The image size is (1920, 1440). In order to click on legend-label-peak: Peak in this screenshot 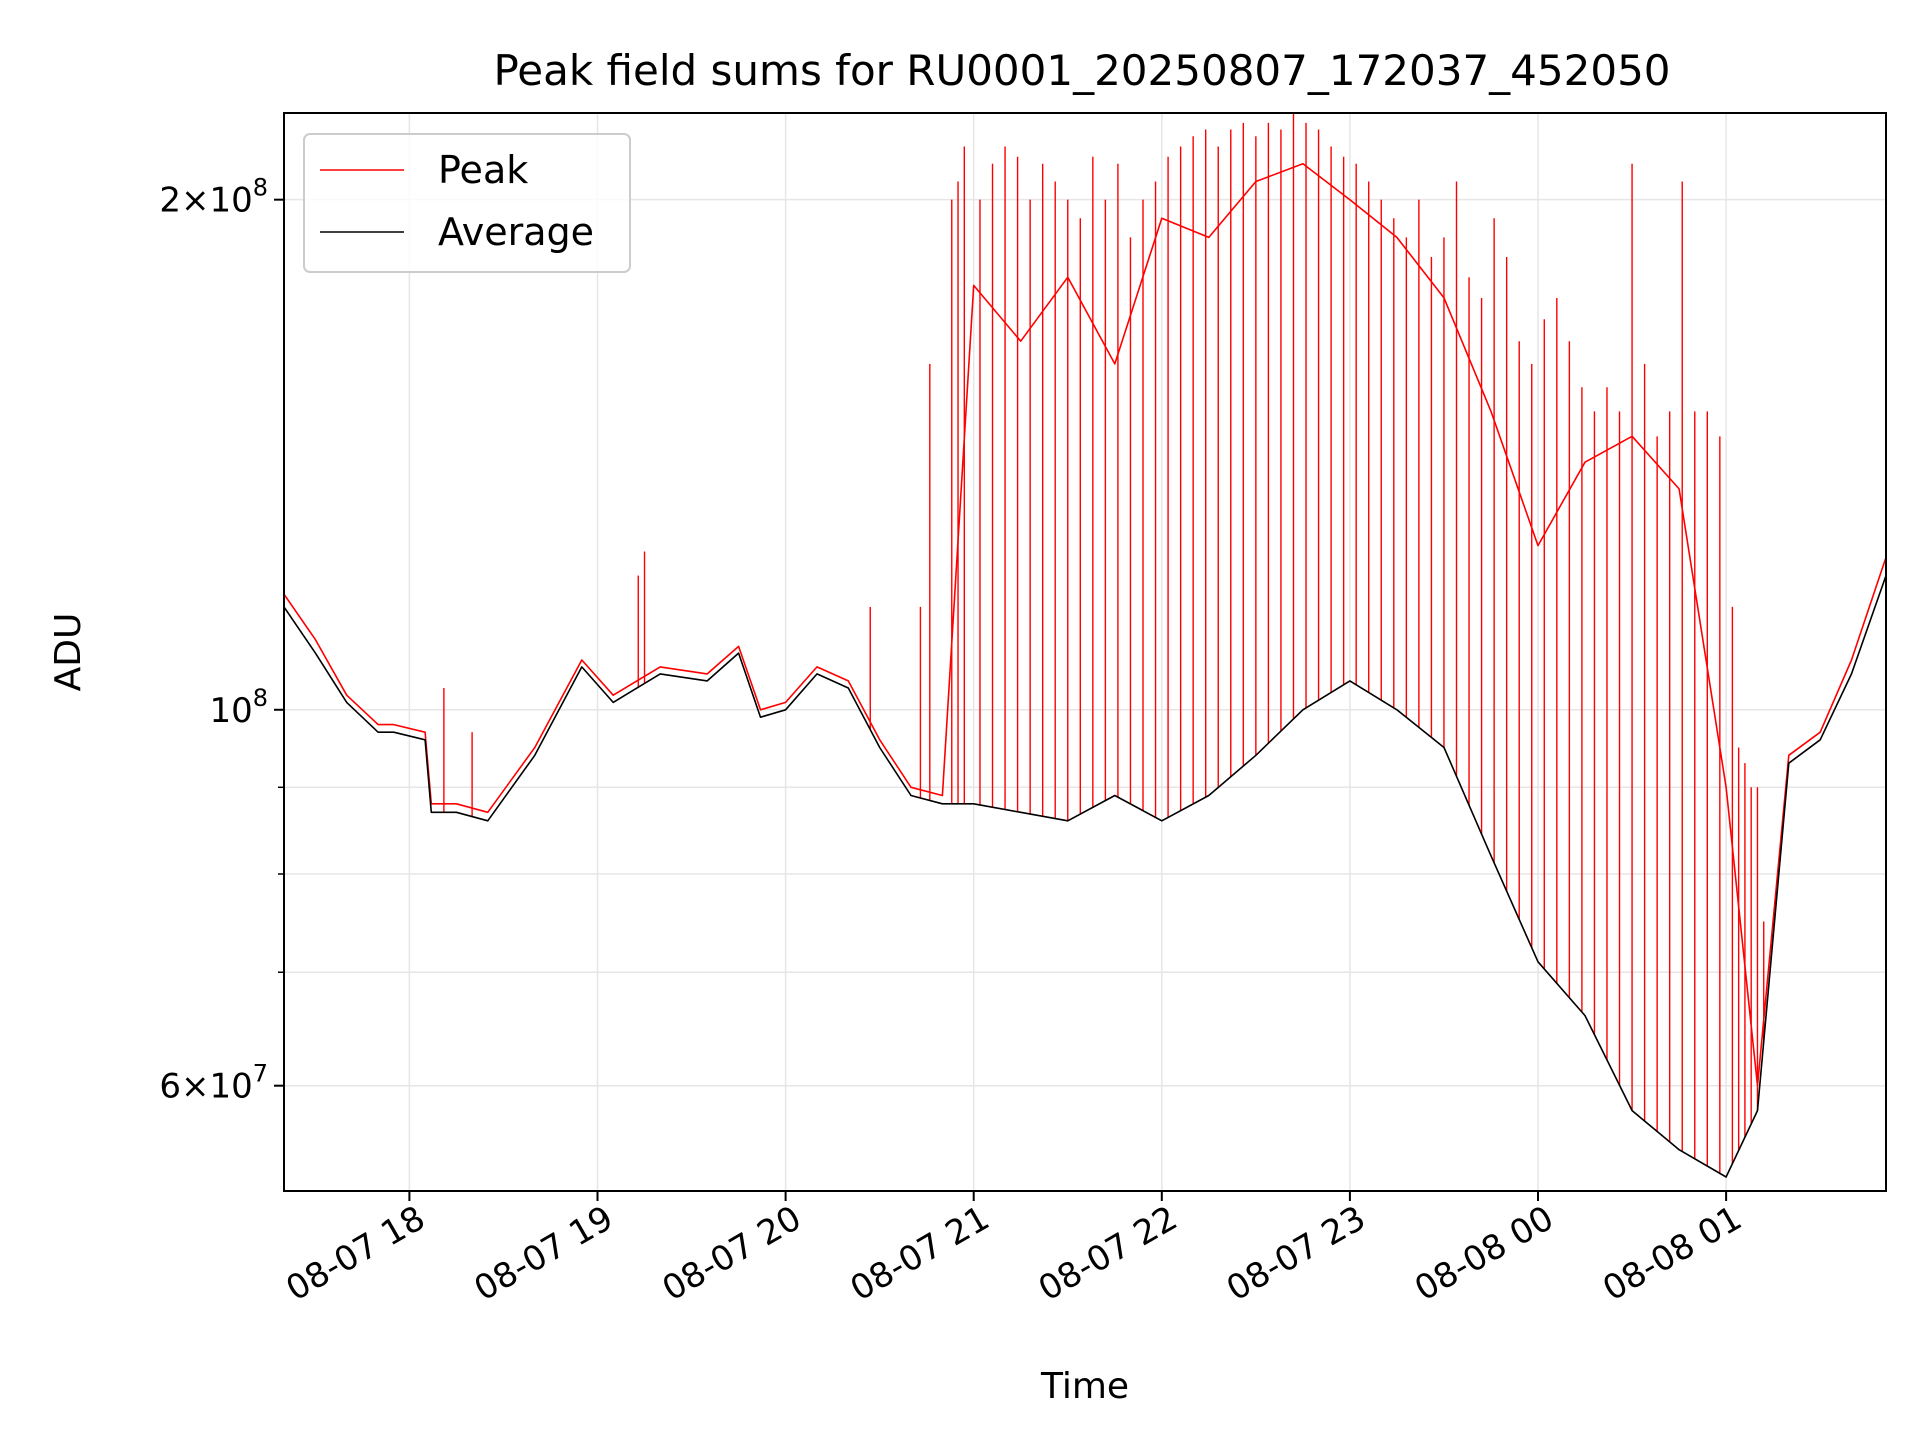, I will do `click(483, 170)`.